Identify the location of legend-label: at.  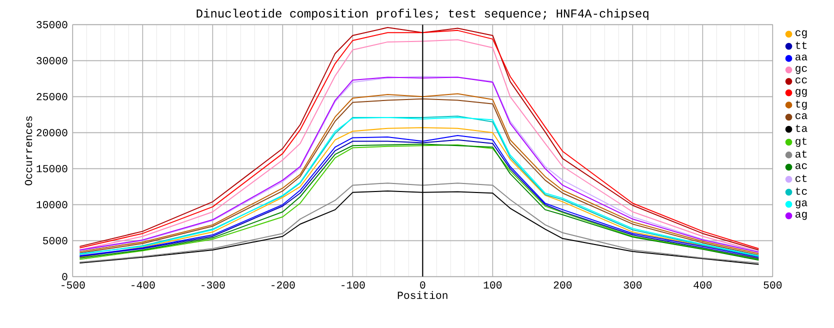
(801, 154).